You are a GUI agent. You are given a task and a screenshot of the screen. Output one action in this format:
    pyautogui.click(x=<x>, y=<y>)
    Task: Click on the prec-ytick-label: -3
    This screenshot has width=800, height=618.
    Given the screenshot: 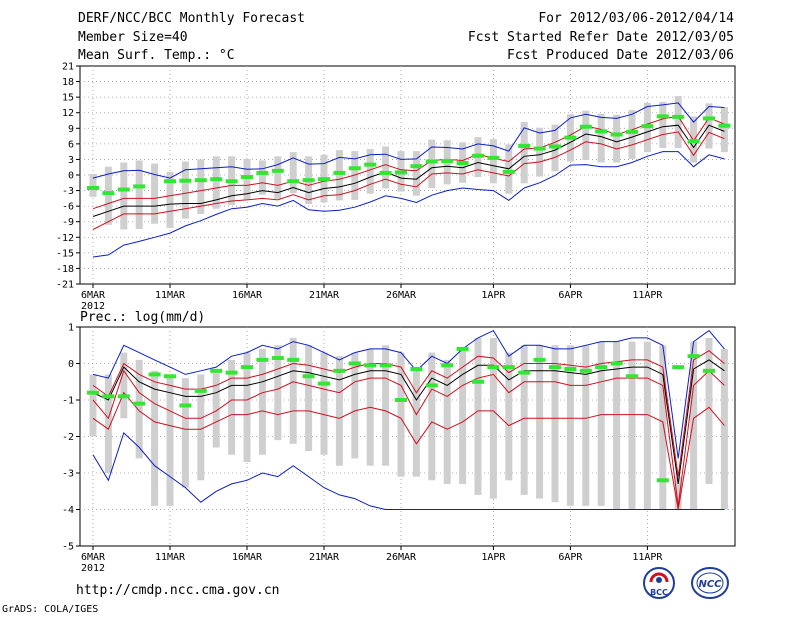 What is the action you would take?
    pyautogui.click(x=68, y=474)
    